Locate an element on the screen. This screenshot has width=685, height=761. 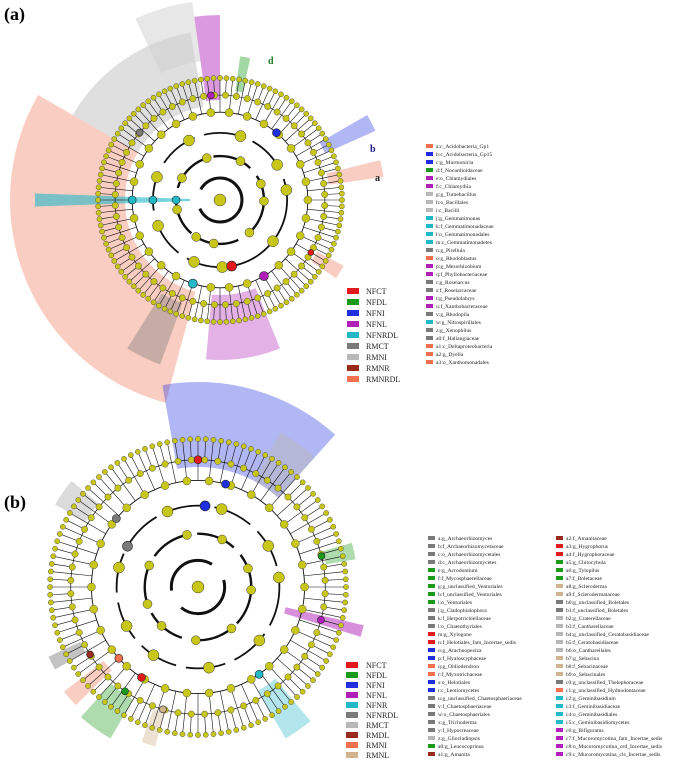
taxa-label: y:f_Hypocreaceae is located at coordinates (458, 730).